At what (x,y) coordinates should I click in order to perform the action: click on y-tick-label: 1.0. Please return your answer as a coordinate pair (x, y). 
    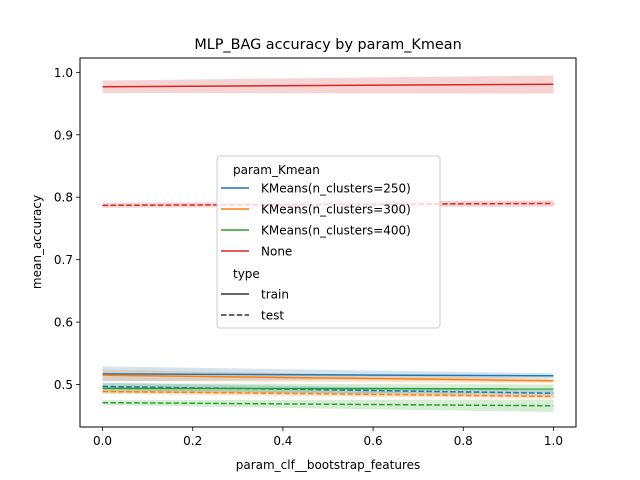
    Looking at the image, I should click on (63, 73).